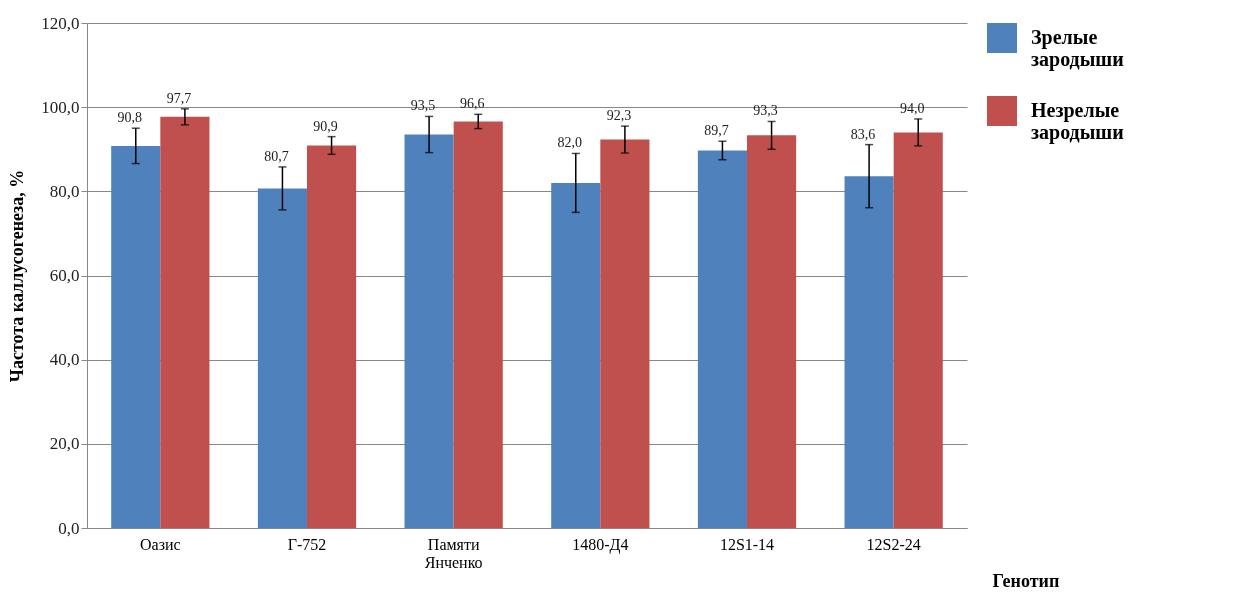  What do you see at coordinates (1077, 121) in the screenshot?
I see `legend-label: Незрелые зародыши` at bounding box center [1077, 121].